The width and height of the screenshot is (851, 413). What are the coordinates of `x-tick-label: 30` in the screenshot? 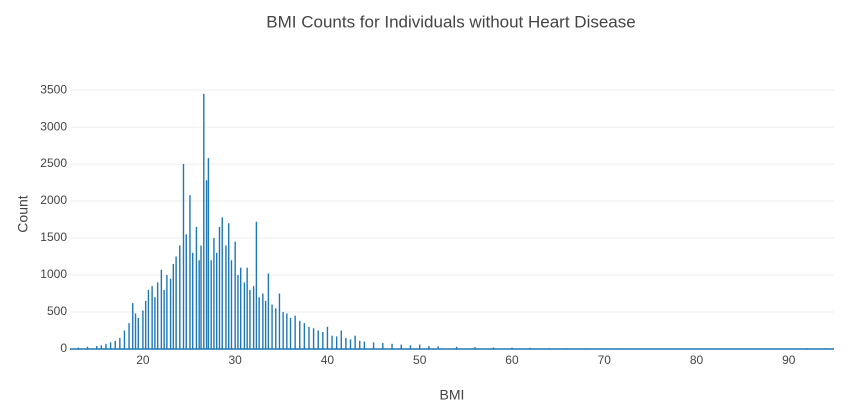 It's located at (235, 360).